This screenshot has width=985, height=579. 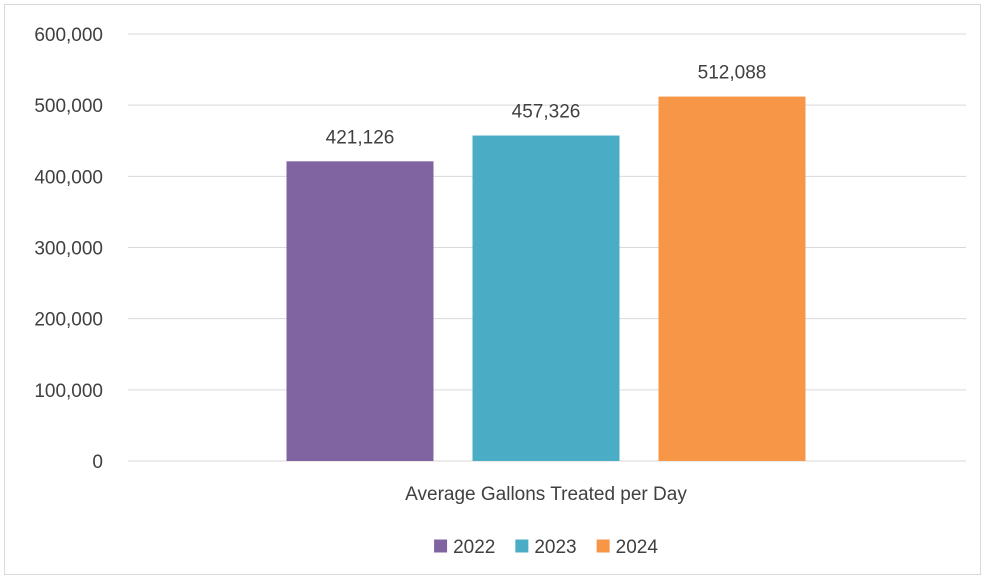 What do you see at coordinates (732, 73) in the screenshot?
I see `data-label-2024: 512,088` at bounding box center [732, 73].